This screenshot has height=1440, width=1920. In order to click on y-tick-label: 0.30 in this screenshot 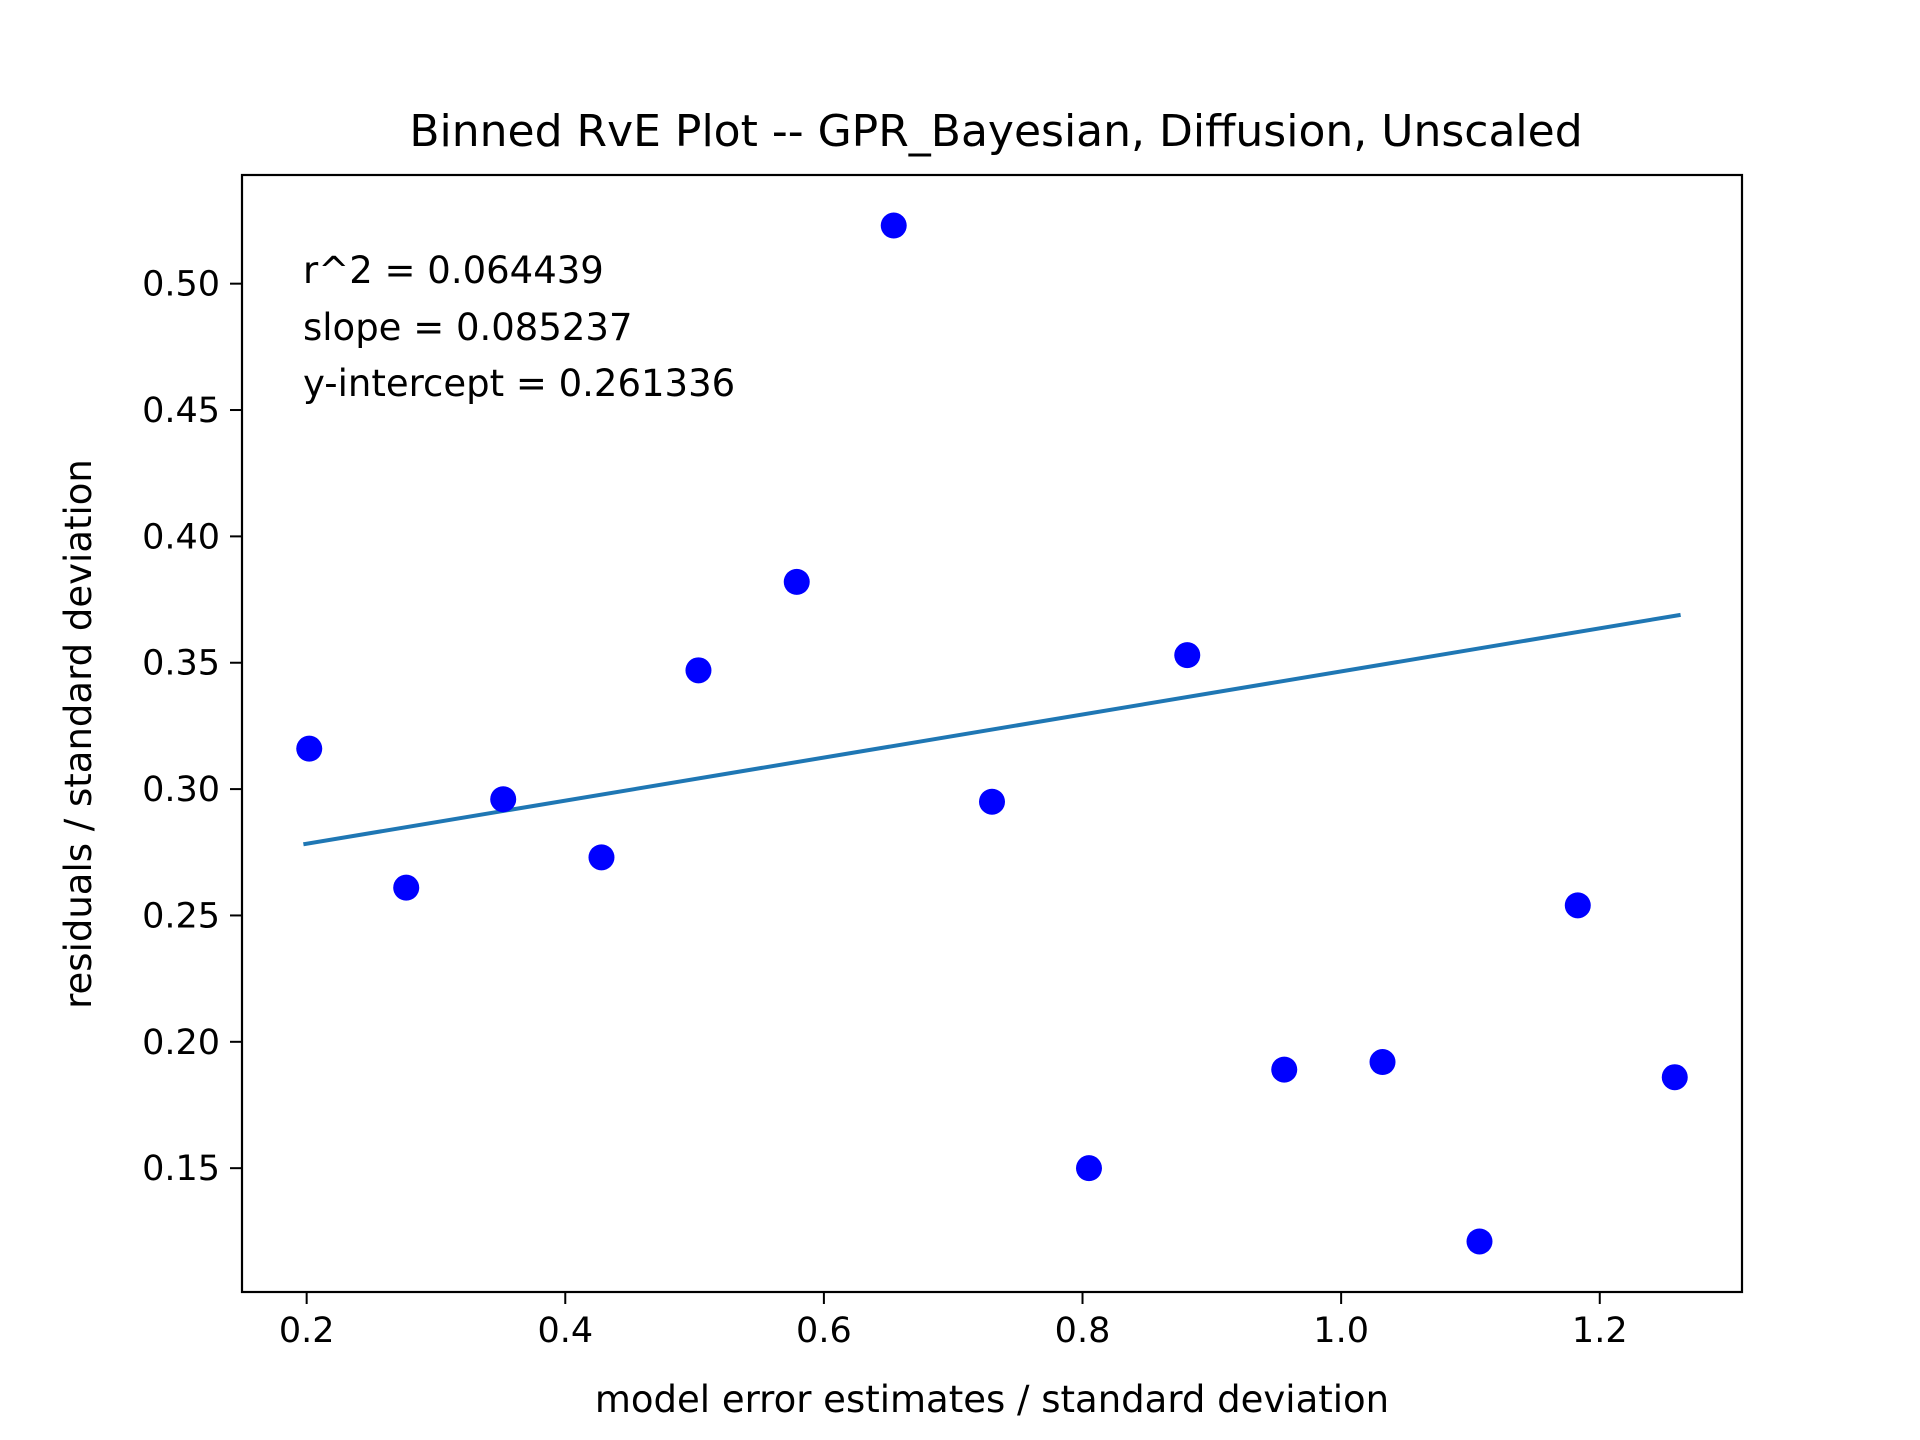, I will do `click(181, 790)`.